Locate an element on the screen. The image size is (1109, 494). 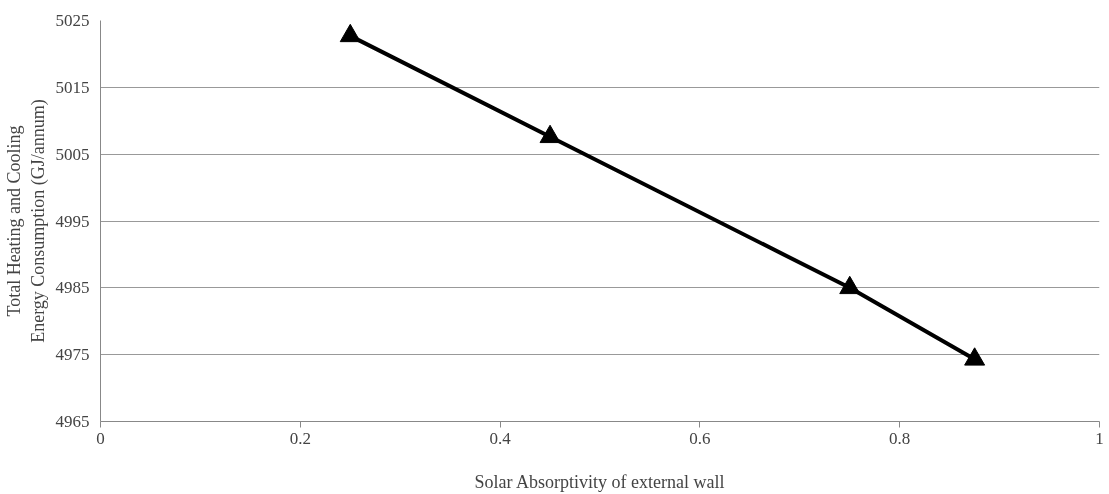
y-tick-label: 4995 is located at coordinates (72, 221).